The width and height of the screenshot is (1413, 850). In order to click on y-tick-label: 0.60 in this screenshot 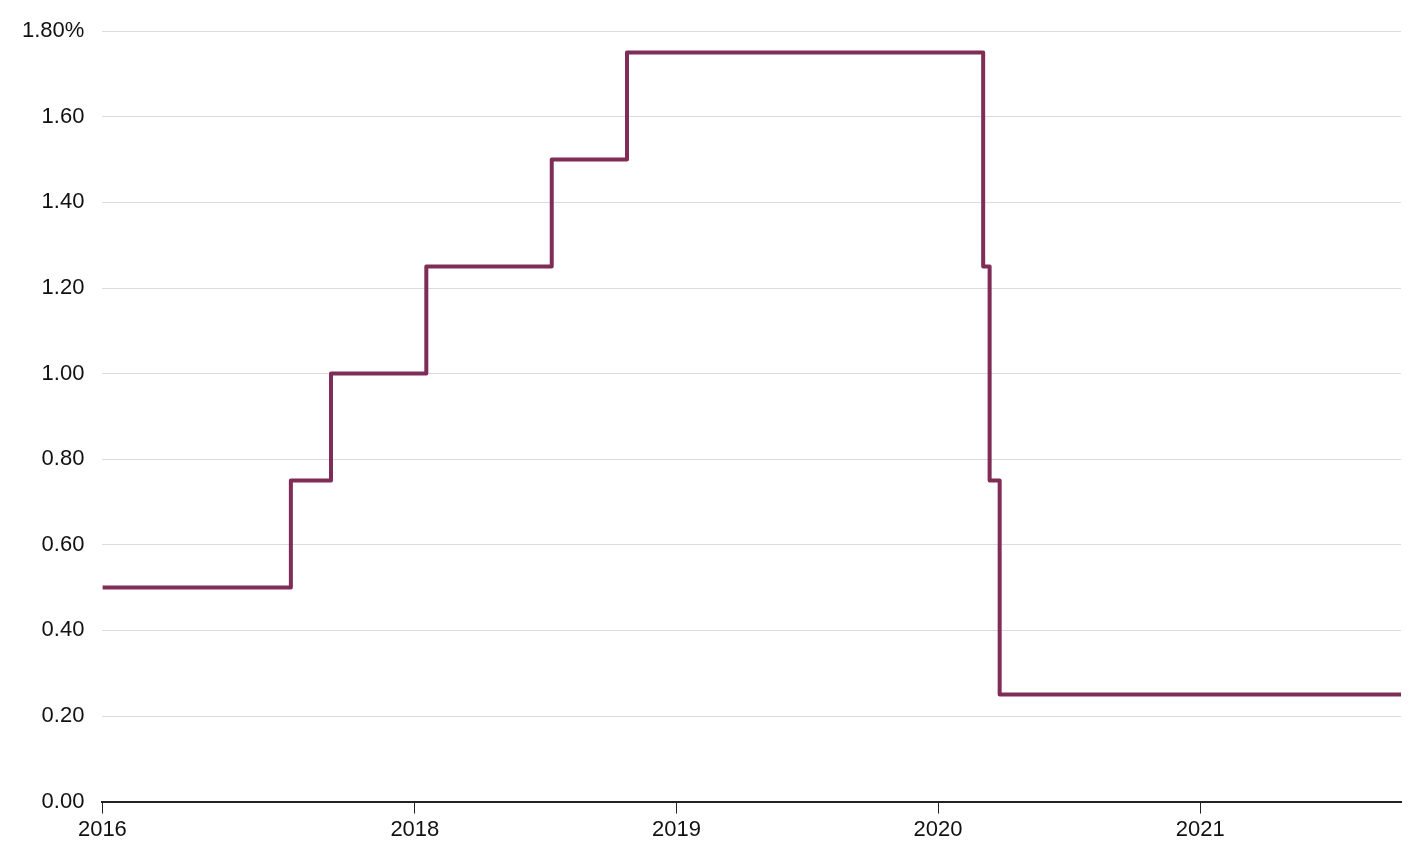, I will do `click(63, 543)`.